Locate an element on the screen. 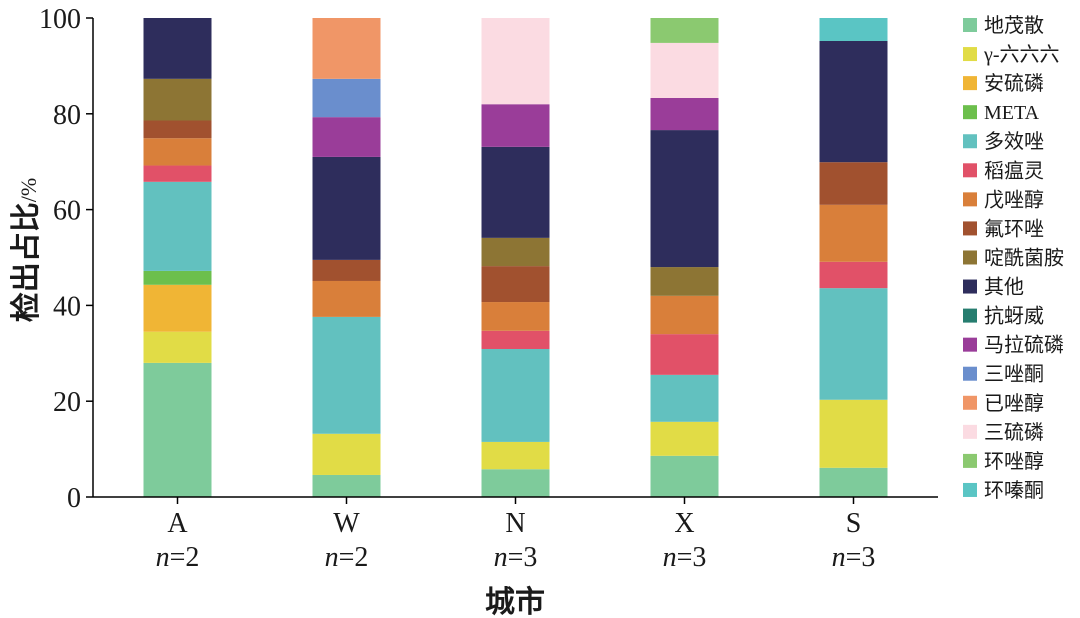 The height and width of the screenshot is (618, 1080). legend-label: 马拉硫磷 is located at coordinates (1024, 345).